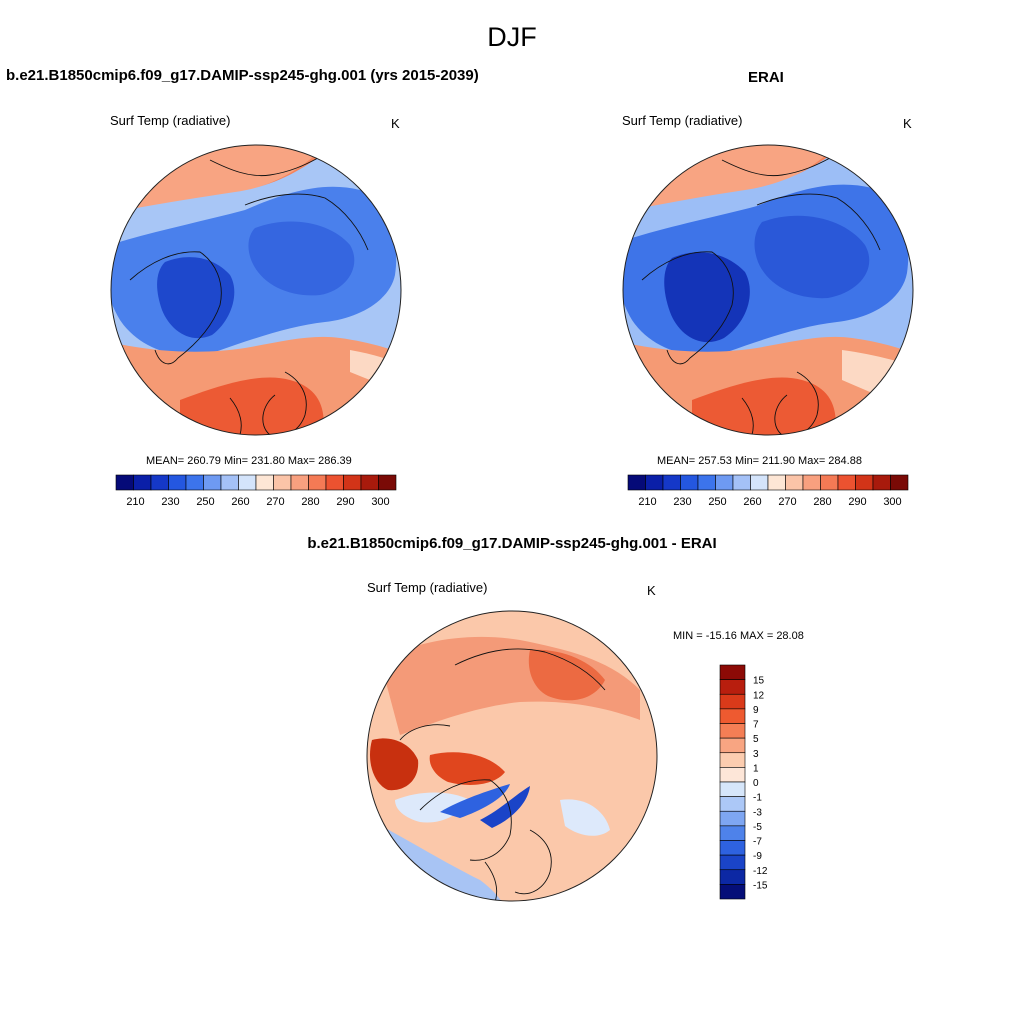  What do you see at coordinates (427, 587) in the screenshot?
I see `diff-variable-label: Surf Temp (radiative)` at bounding box center [427, 587].